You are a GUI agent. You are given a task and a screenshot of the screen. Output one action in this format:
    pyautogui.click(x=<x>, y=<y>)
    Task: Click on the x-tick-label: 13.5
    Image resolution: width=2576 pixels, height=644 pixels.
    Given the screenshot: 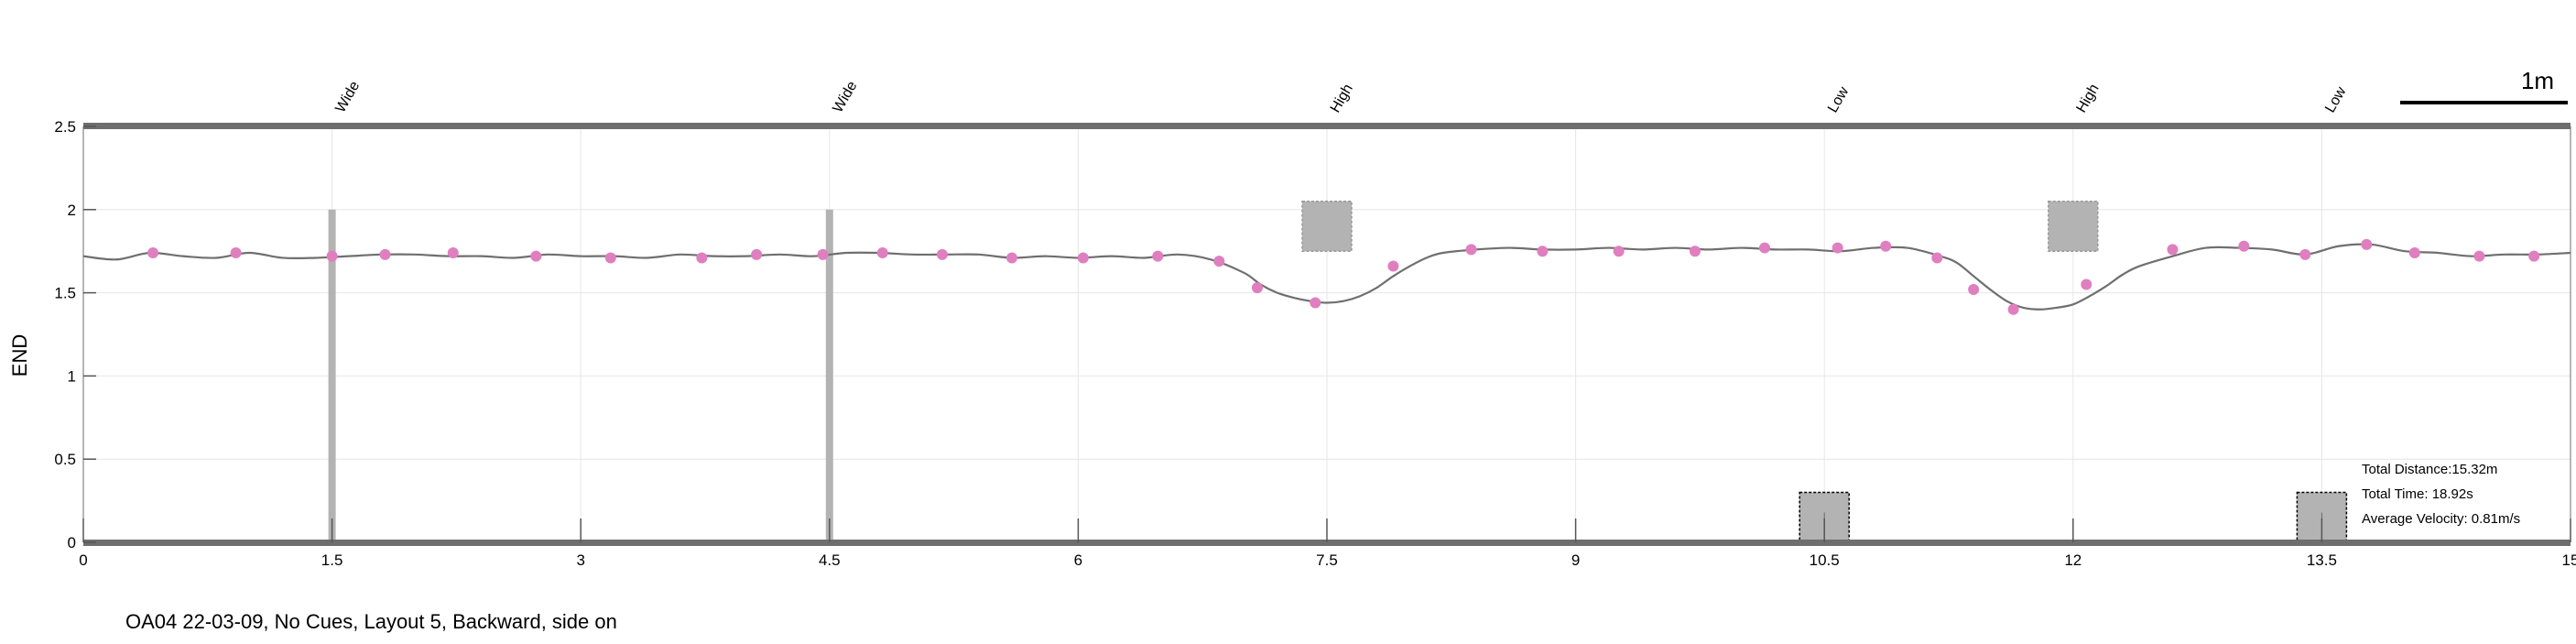 What is the action you would take?
    pyautogui.click(x=2322, y=560)
    